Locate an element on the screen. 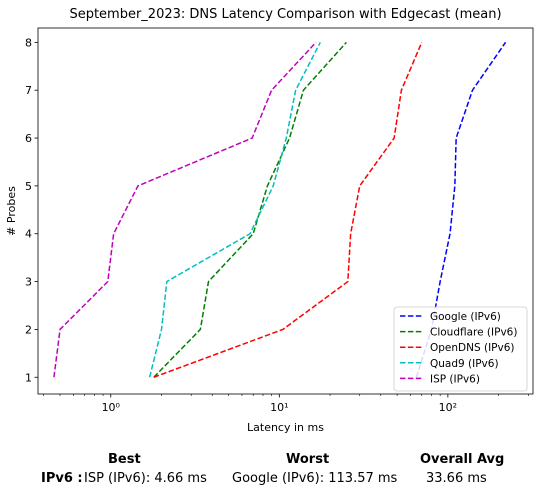  legend-label-2: OpenDNS (IPv6) is located at coordinates (472, 348).